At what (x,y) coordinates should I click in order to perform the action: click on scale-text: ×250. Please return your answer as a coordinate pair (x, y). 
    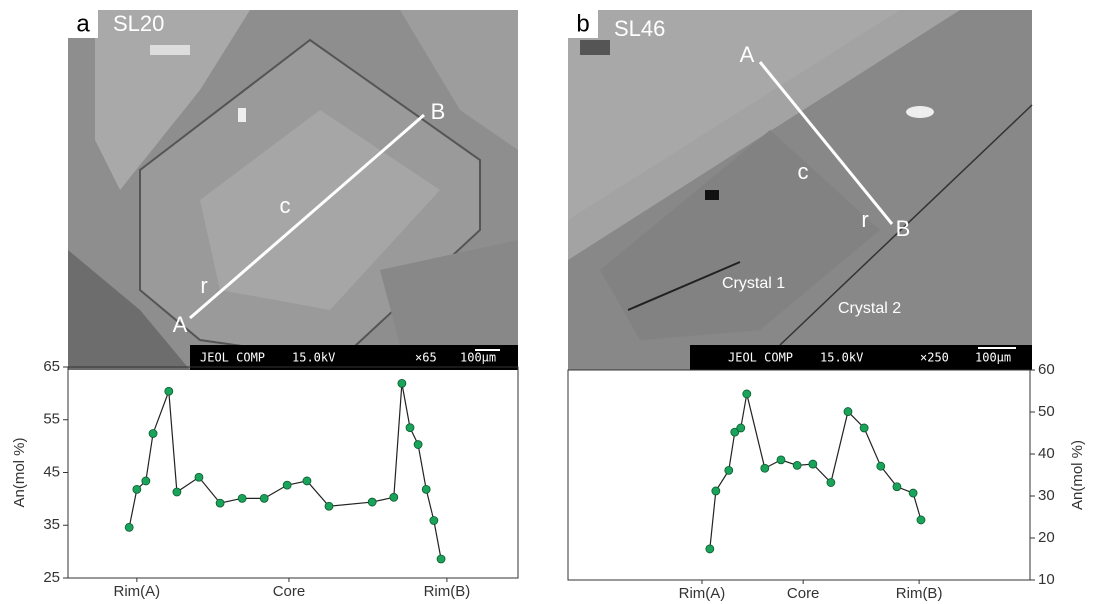
    Looking at the image, I should click on (934, 358).